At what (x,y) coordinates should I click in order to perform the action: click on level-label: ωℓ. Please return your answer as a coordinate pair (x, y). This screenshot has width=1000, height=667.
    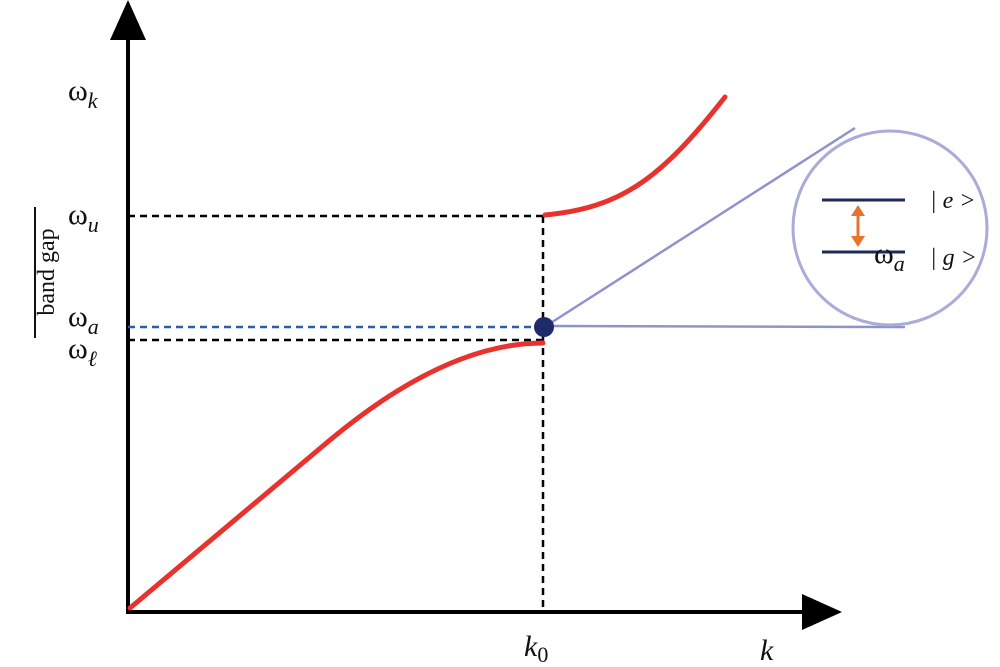
    Looking at the image, I should click on (83, 351).